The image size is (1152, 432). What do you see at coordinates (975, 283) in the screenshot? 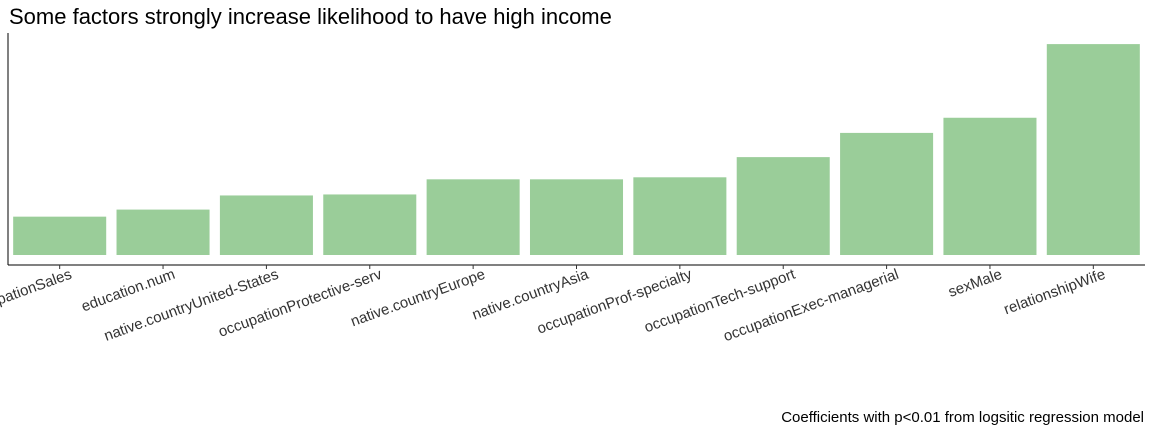
I see `x-tick-label: sexMale` at bounding box center [975, 283].